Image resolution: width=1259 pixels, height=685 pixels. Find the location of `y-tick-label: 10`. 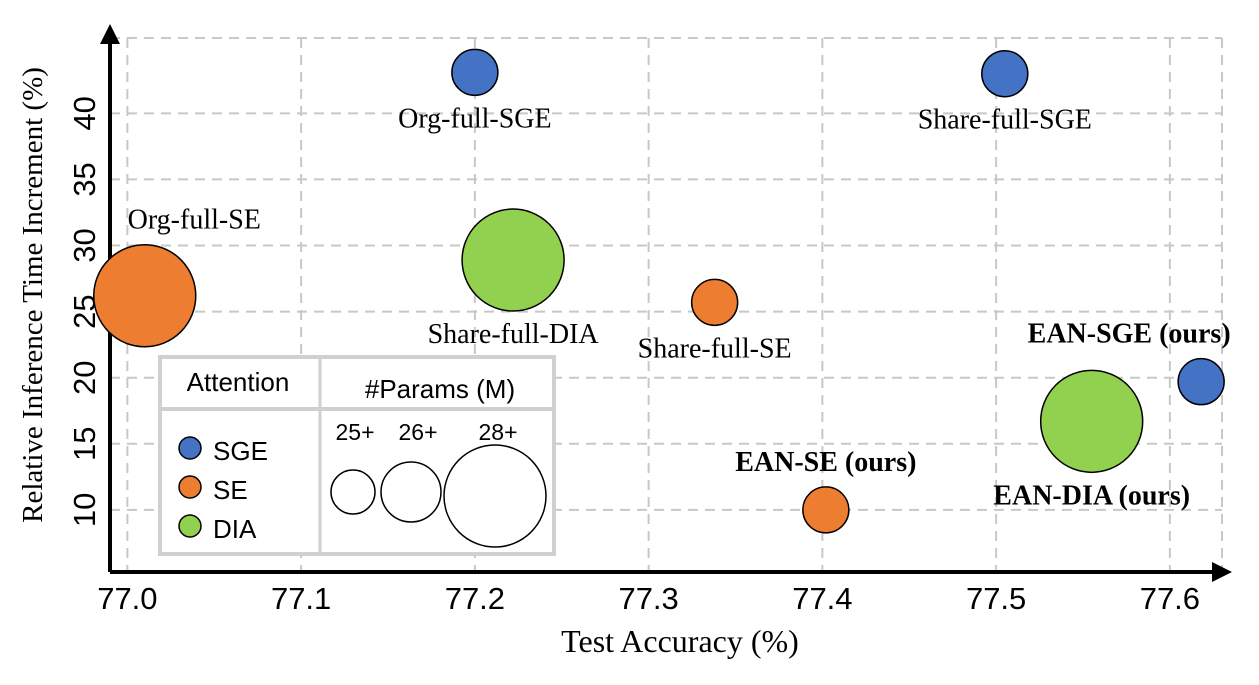

y-tick-label: 10 is located at coordinates (84, 510).